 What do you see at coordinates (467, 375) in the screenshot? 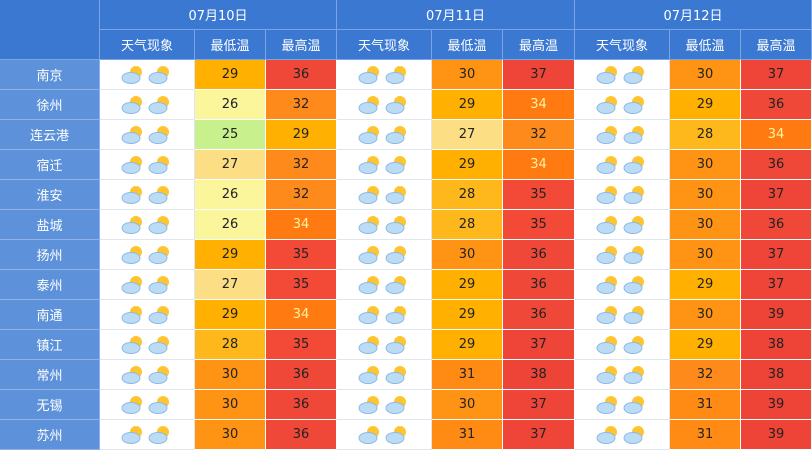
I see `min-temp: 31` at bounding box center [467, 375].